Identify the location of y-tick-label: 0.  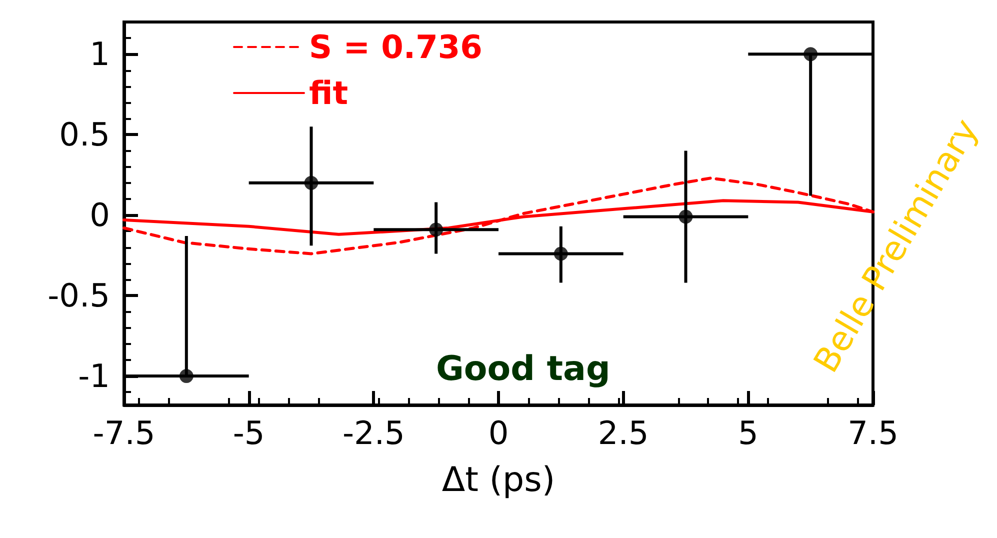
(100, 215).